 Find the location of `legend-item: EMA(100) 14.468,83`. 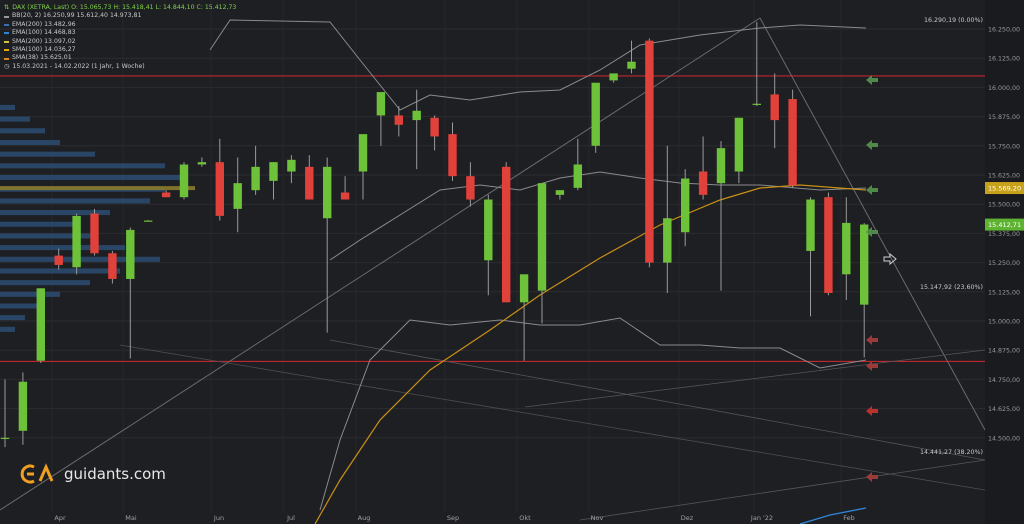

legend-item: EMA(100) 14.468,83 is located at coordinates (120, 33).